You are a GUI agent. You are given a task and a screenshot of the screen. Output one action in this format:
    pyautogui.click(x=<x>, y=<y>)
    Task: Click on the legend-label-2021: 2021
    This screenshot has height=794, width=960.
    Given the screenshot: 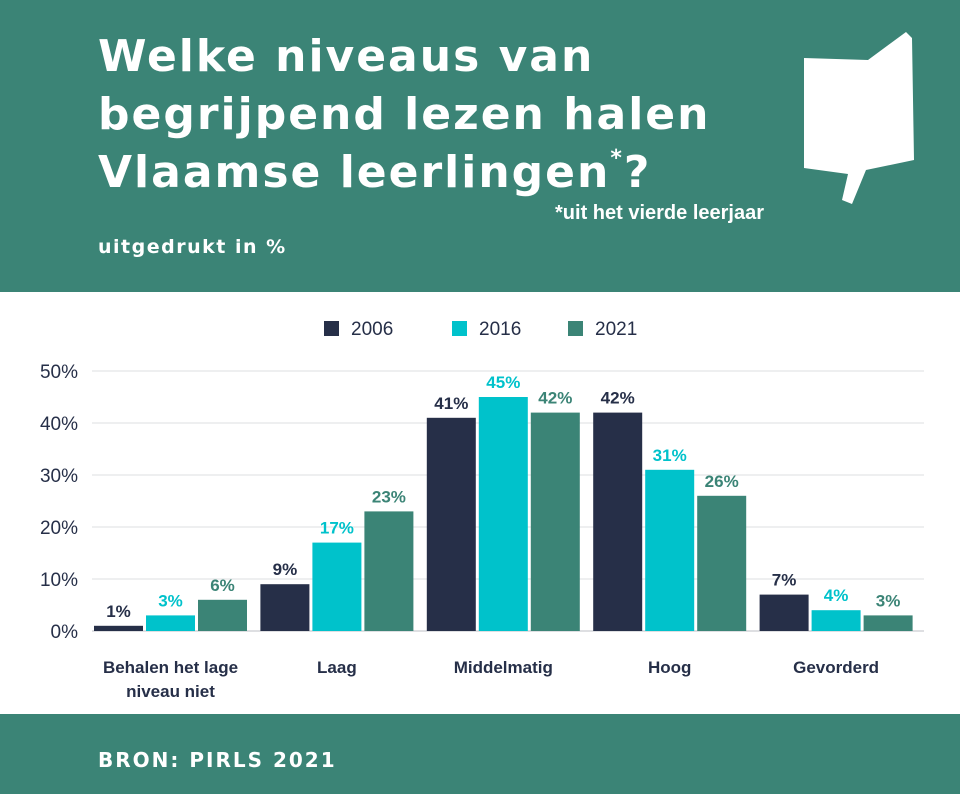 What is the action you would take?
    pyautogui.click(x=616, y=329)
    